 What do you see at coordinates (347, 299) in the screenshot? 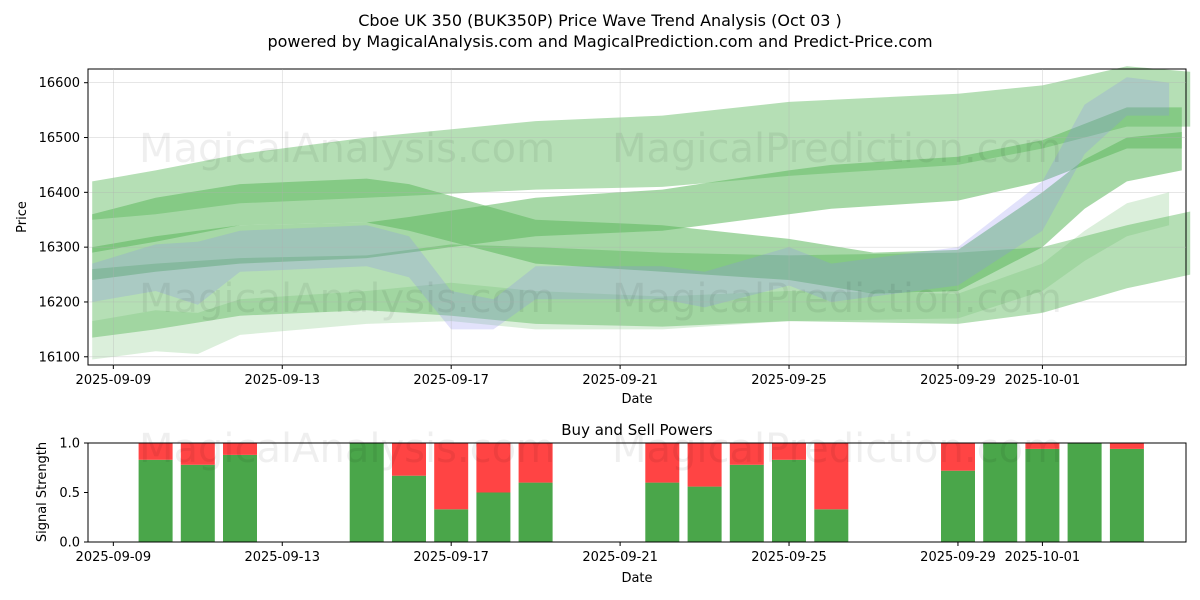
I see `watermark-left-mid: MagicalAnalysis.com` at bounding box center [347, 299].